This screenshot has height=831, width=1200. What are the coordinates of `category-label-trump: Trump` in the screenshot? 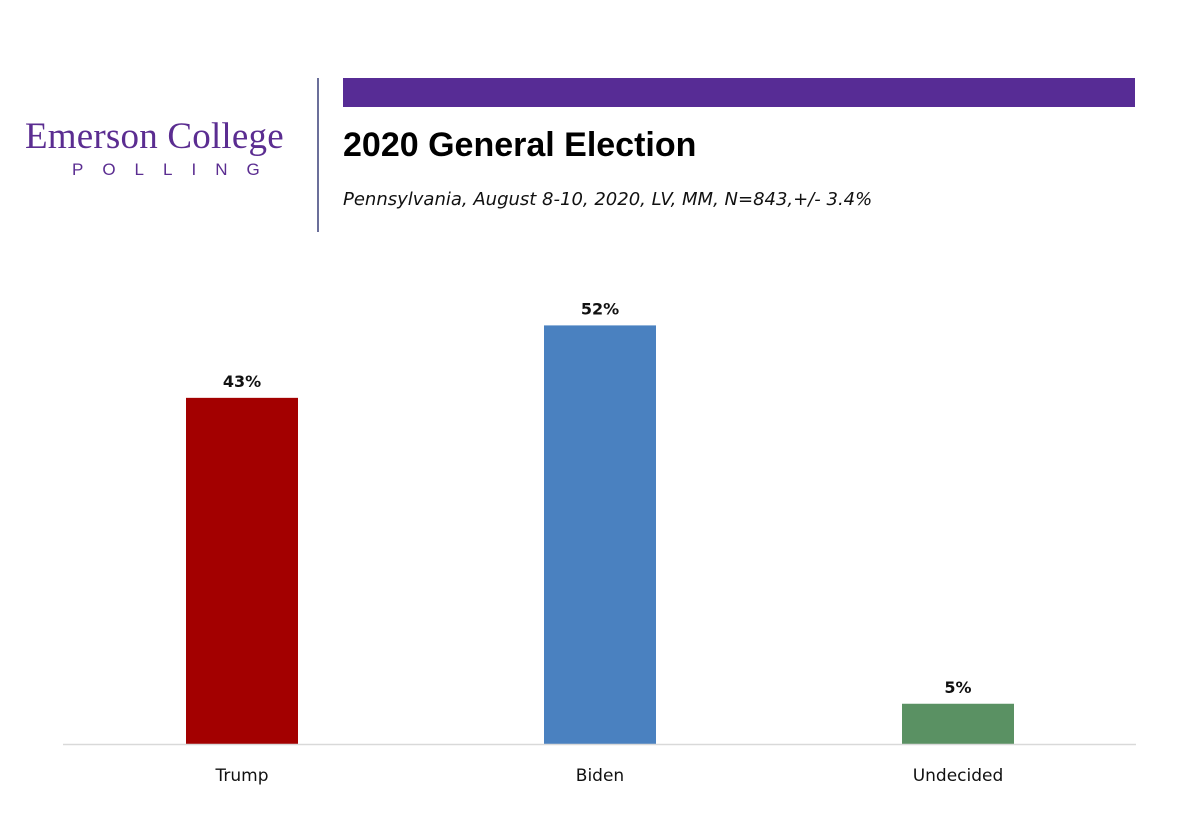 It's located at (241, 776).